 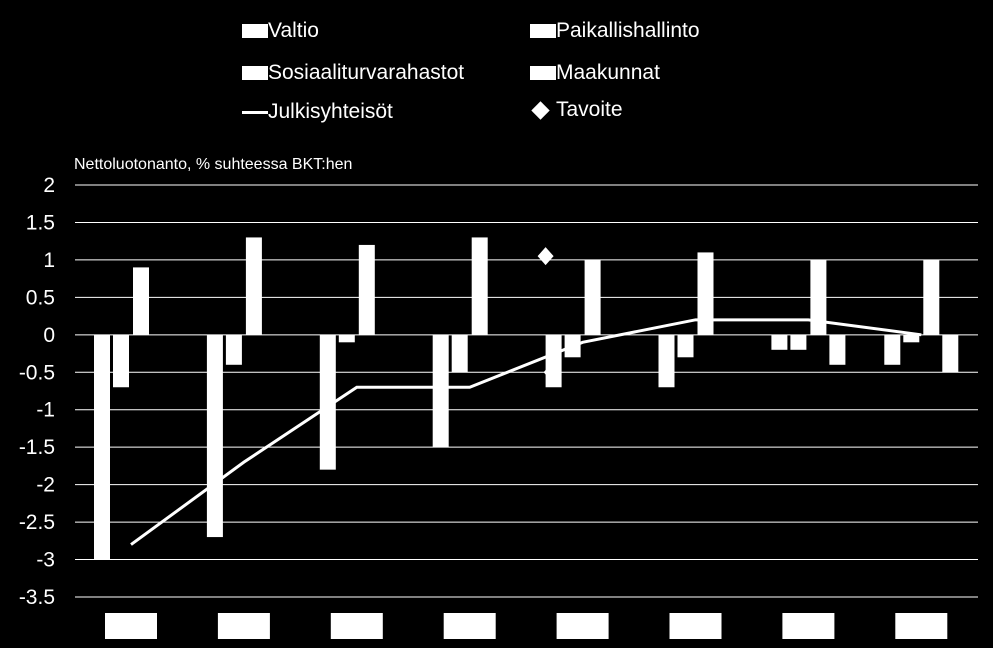 I want to click on y-tick-label: -2.5, so click(x=37, y=522).